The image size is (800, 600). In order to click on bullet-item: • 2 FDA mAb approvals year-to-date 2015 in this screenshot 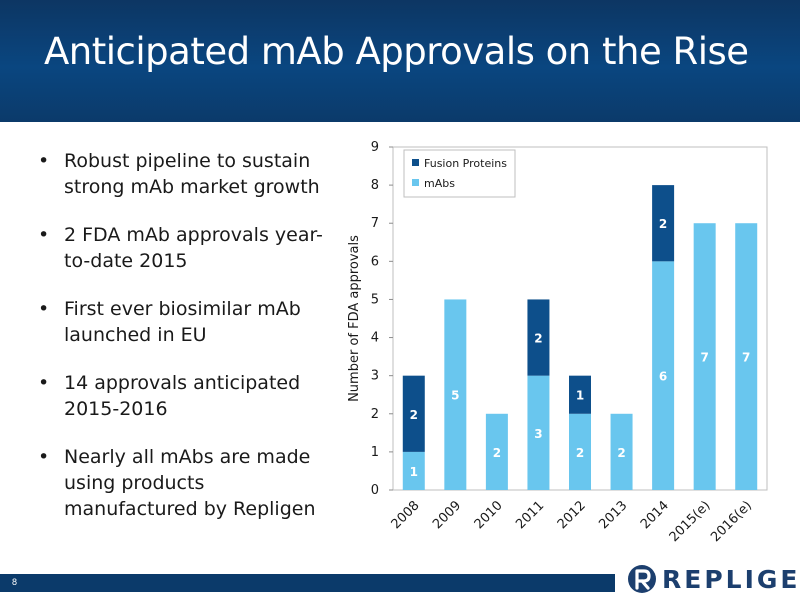, I will do `click(186, 248)`.